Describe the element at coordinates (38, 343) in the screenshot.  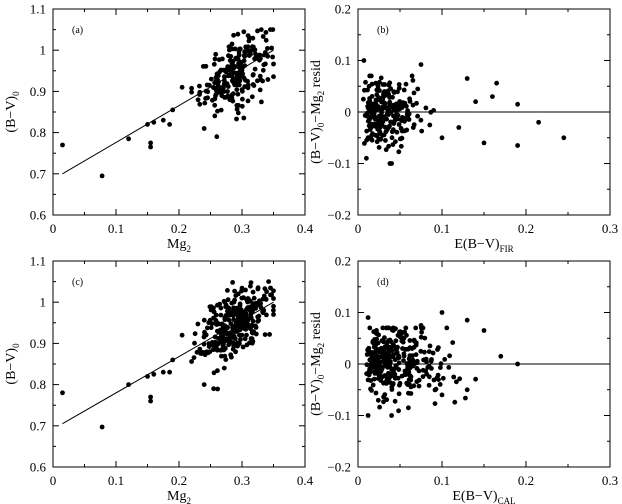
I see `y-tick-label: 0.9` at that location.